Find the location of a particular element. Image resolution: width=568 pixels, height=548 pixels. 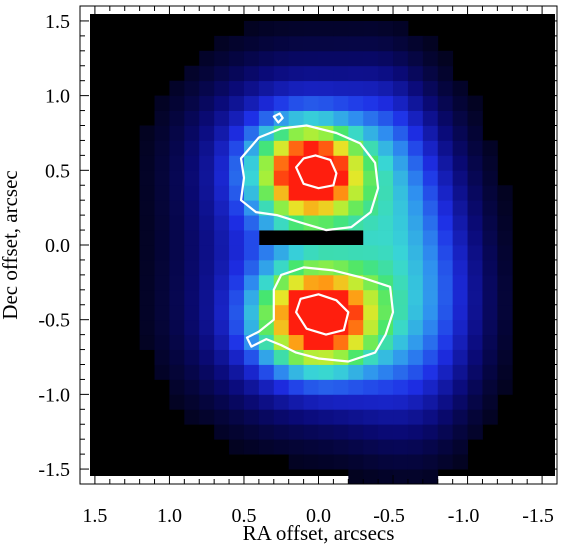

y-tick-label: -0.5 is located at coordinates (54, 321).